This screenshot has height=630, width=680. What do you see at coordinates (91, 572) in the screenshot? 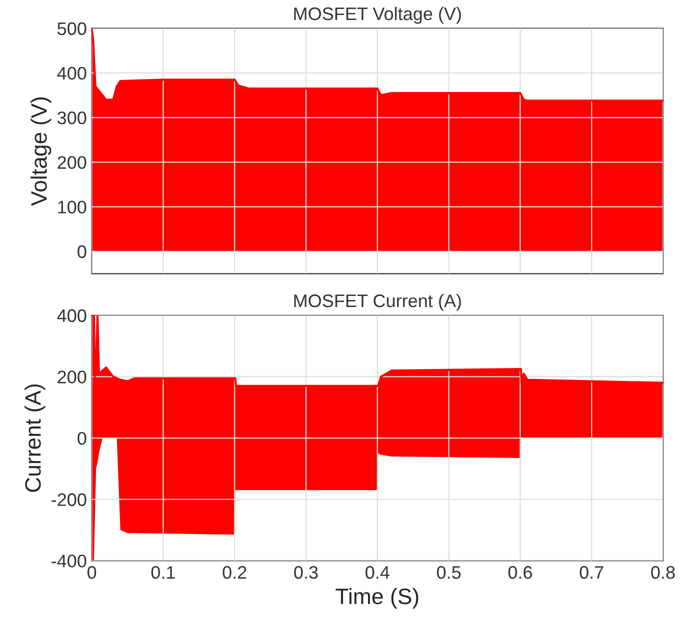
I see `x-tick-label: 0` at bounding box center [91, 572].